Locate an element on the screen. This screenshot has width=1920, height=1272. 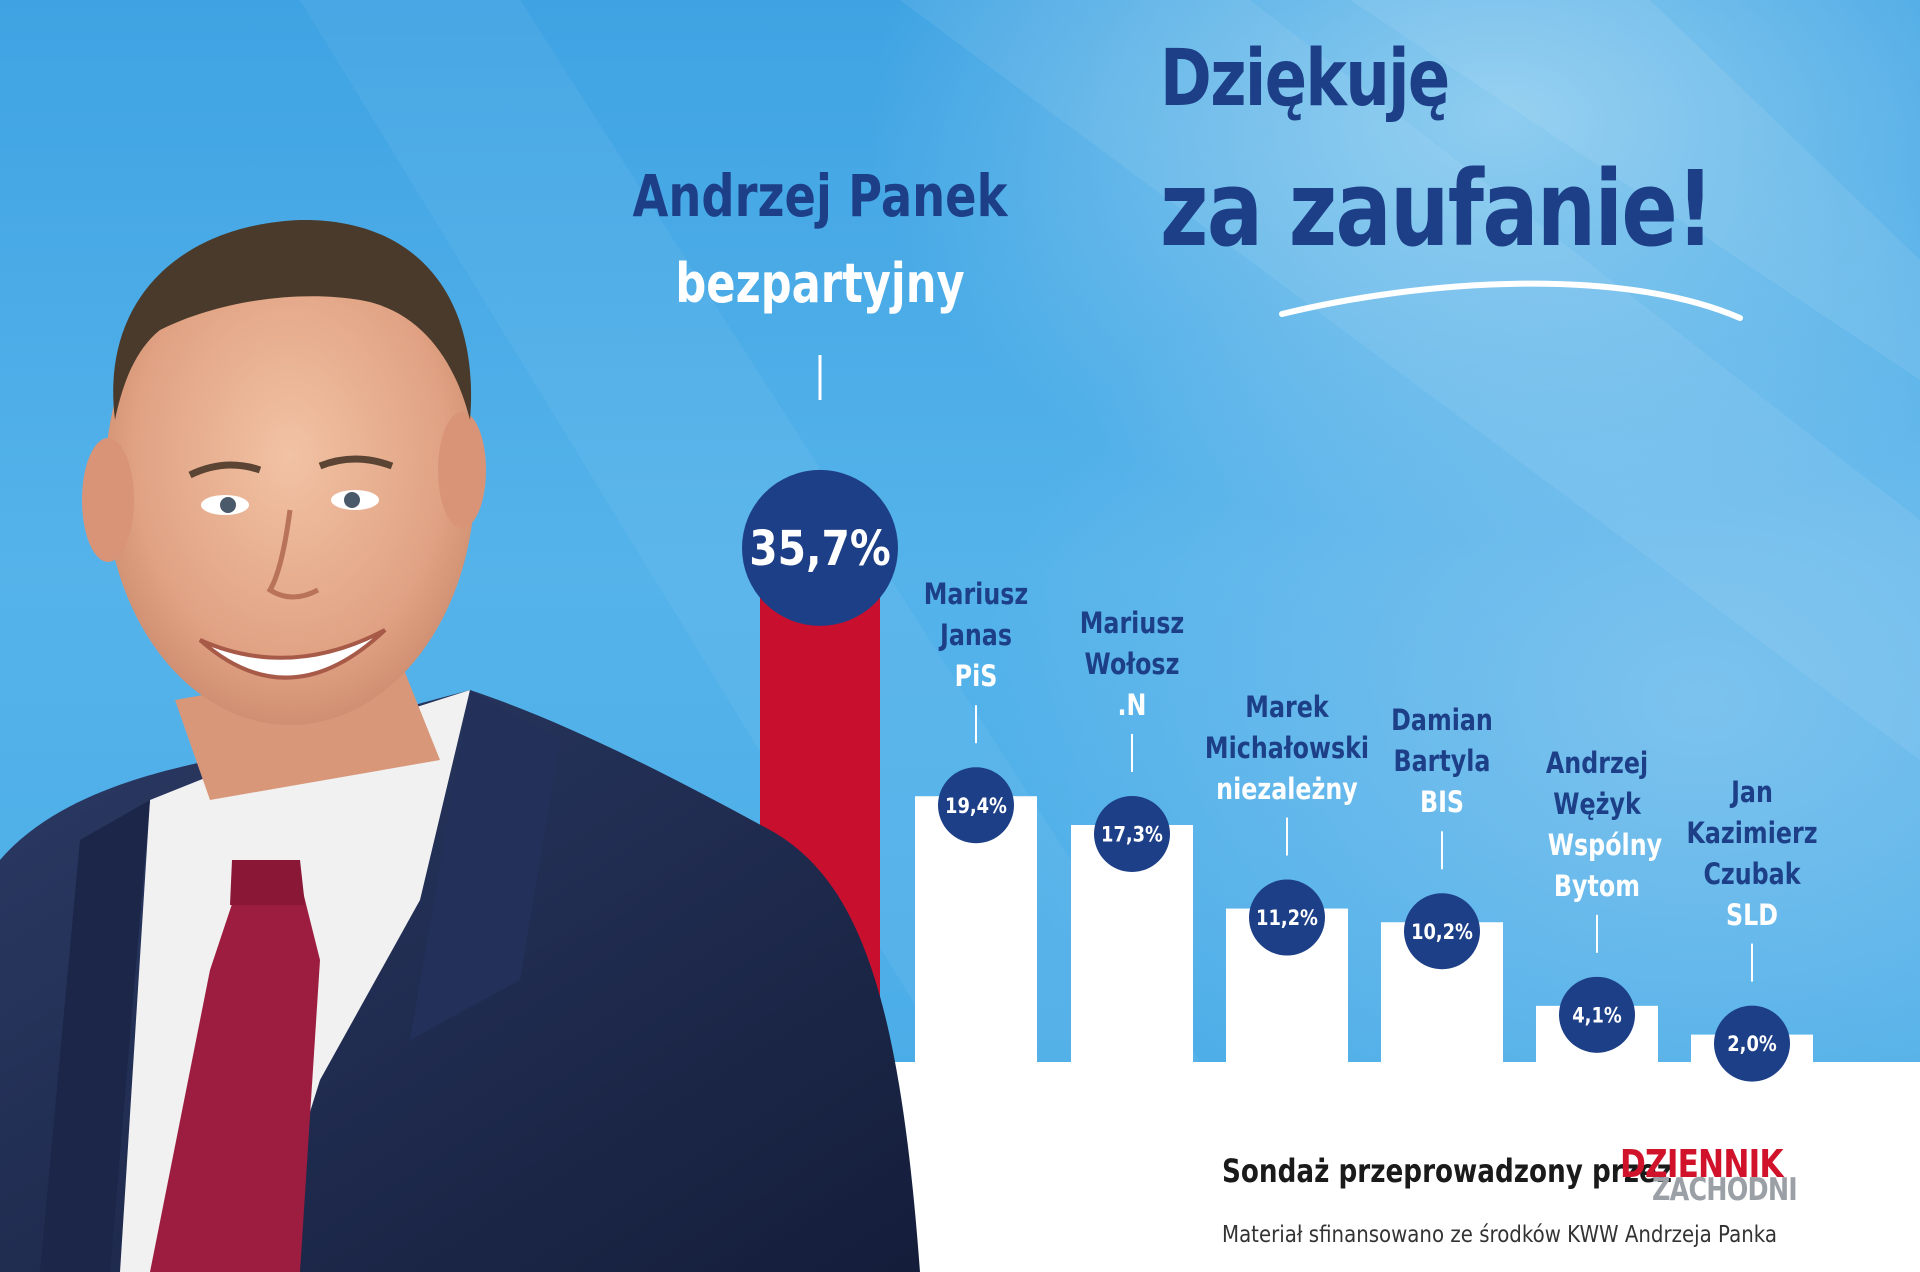
headline-line-1: Dziękuję is located at coordinates (1305, 79).